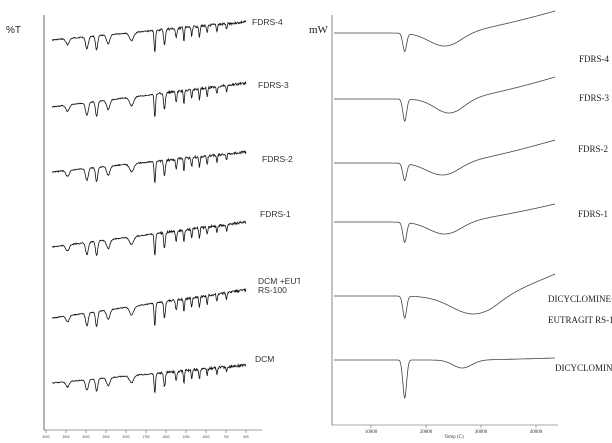  Describe the element at coordinates (13, 30) in the screenshot. I see `ir-y-axis-label: %T` at that location.